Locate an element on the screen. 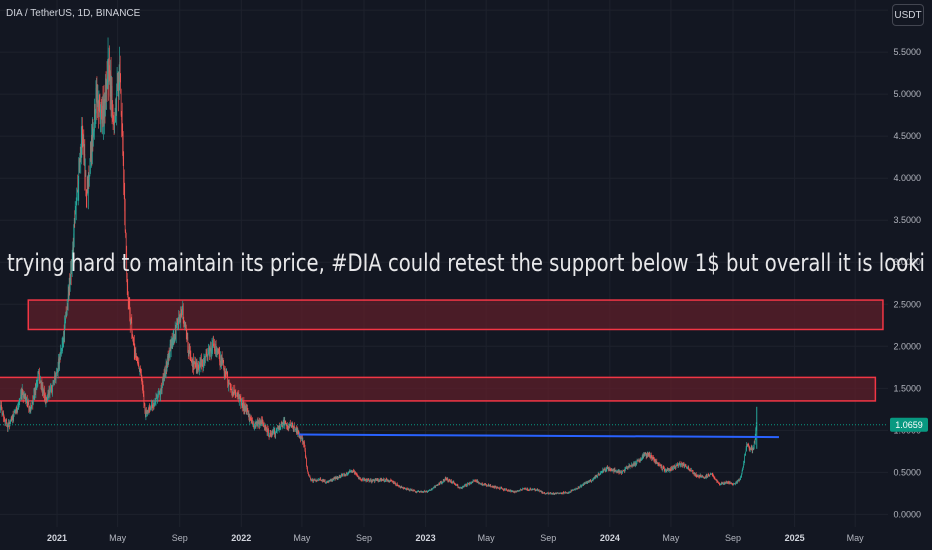 Image resolution: width=932 pixels, height=550 pixels. support-trendline is located at coordinates (538, 436).